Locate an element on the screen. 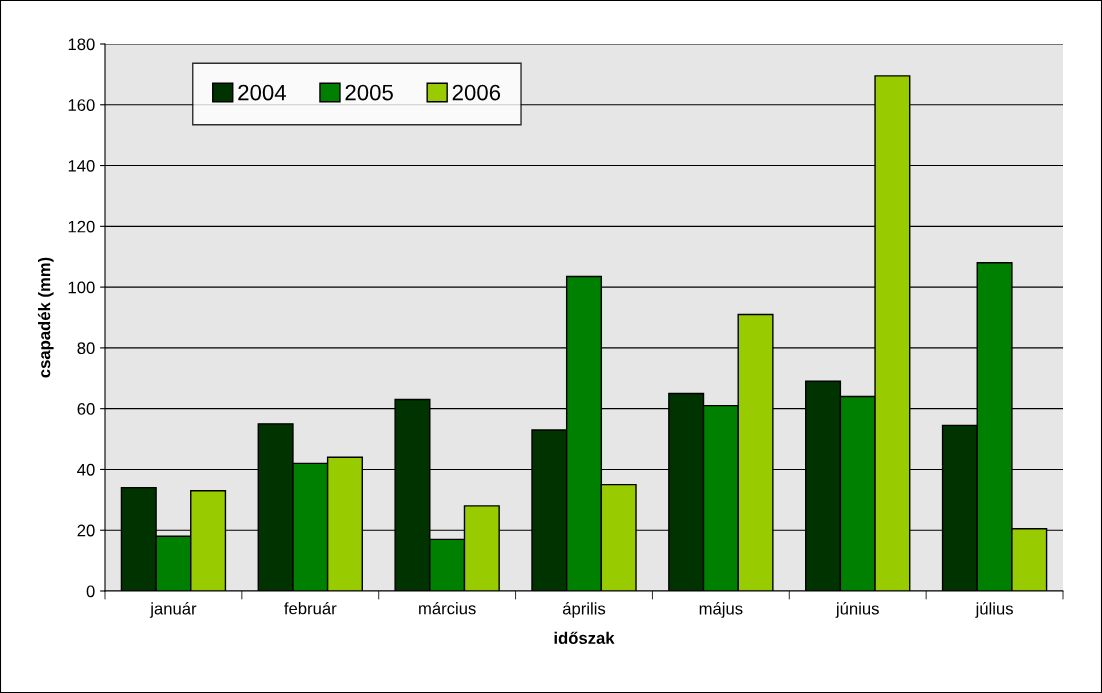  y-tick-label: 140 is located at coordinates (81, 165).